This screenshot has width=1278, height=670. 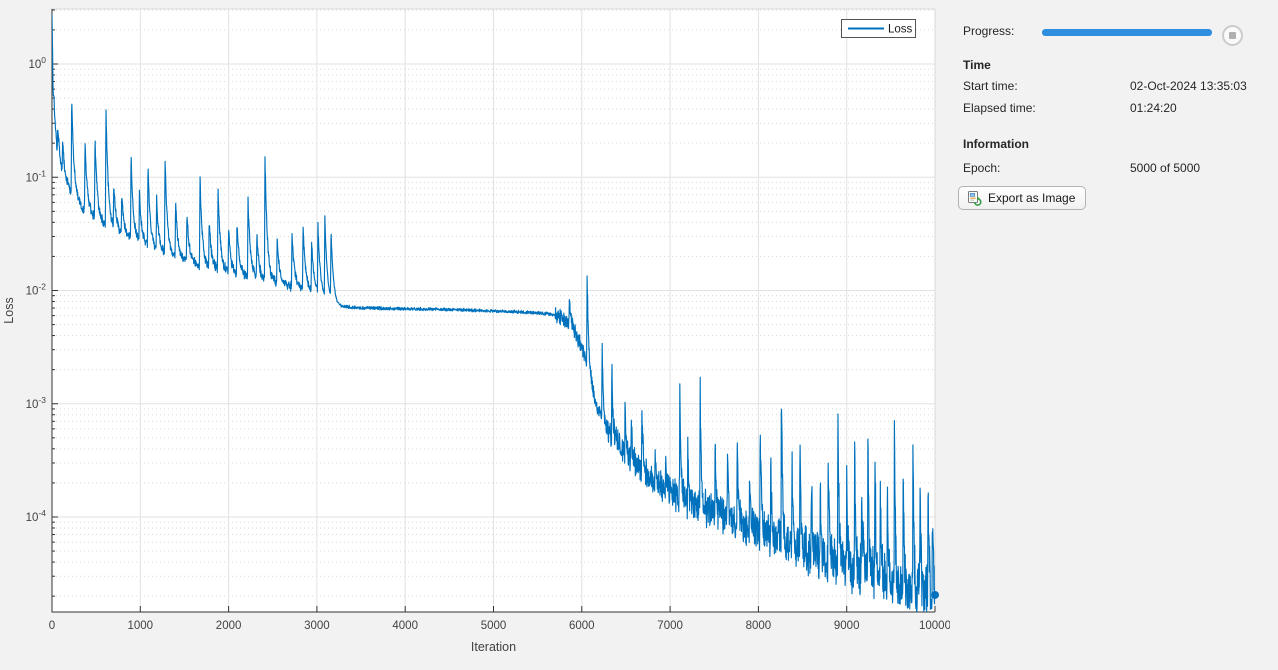 I want to click on information-section-header: Information, so click(x=996, y=144).